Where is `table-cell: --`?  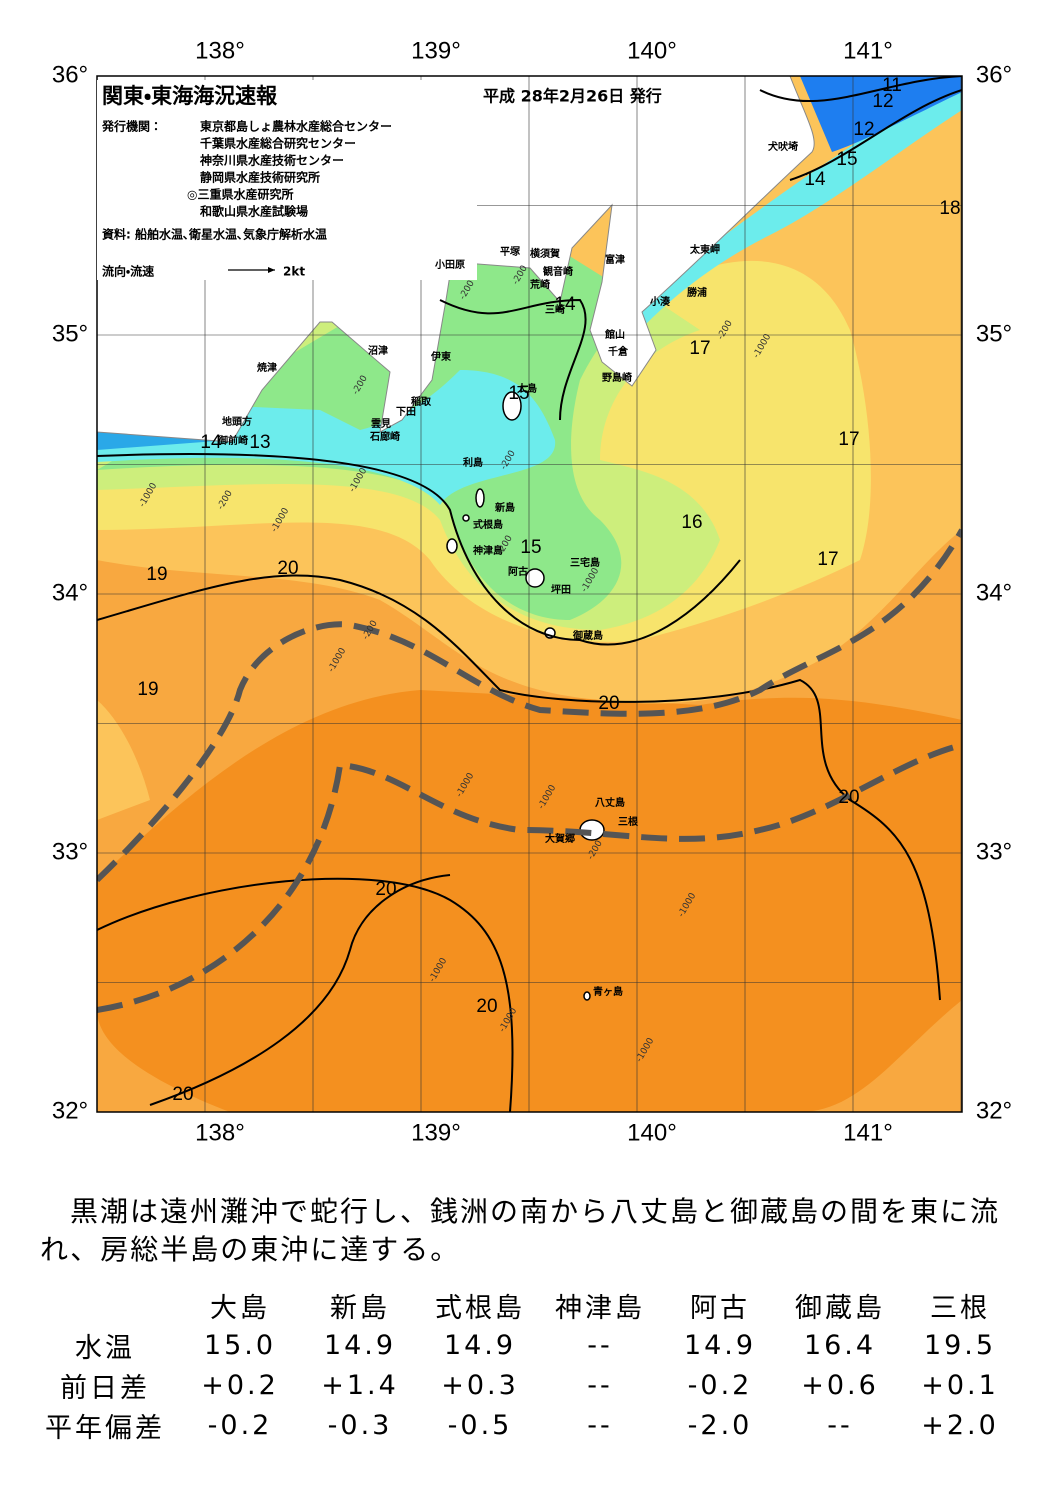
table-cell: -- is located at coordinates (600, 1345).